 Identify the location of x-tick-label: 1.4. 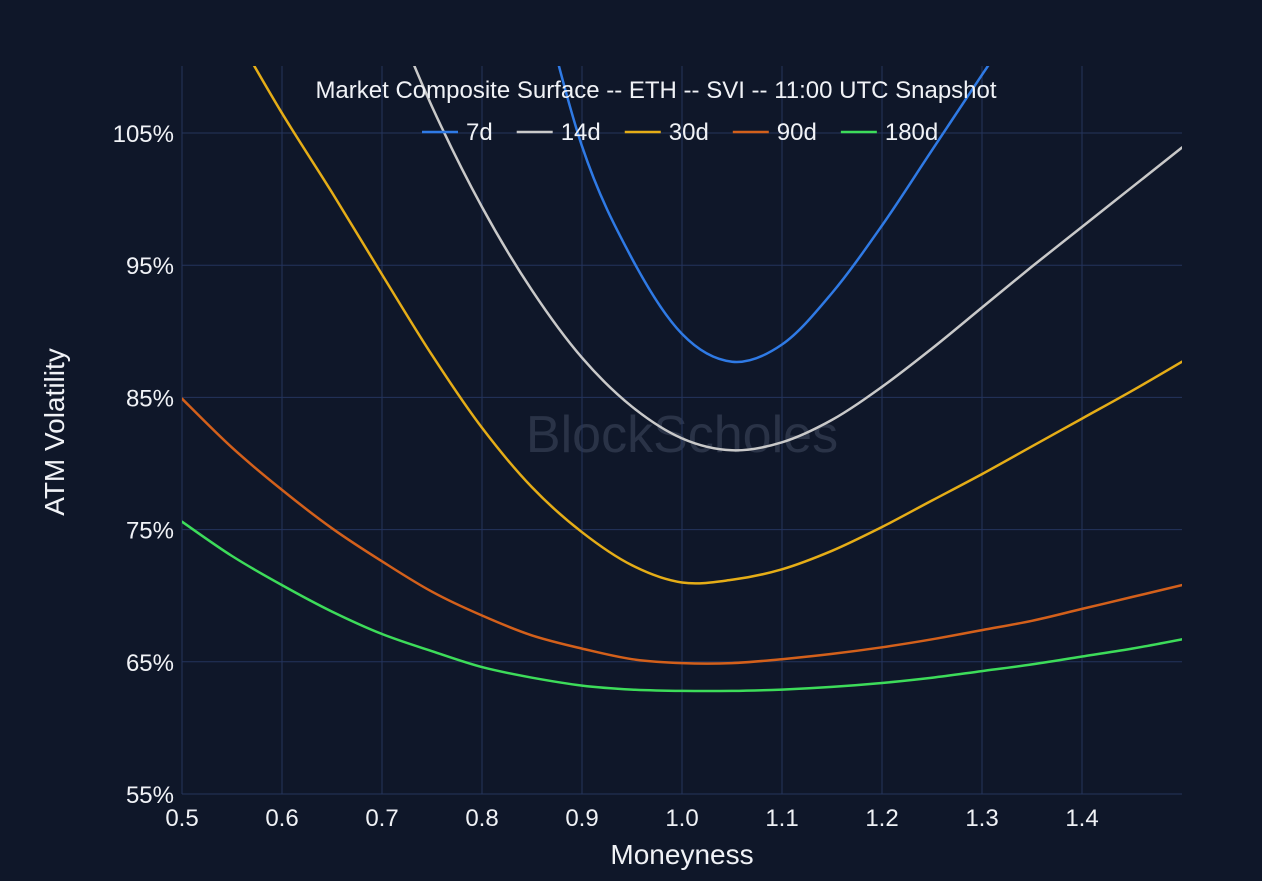
(1081, 818).